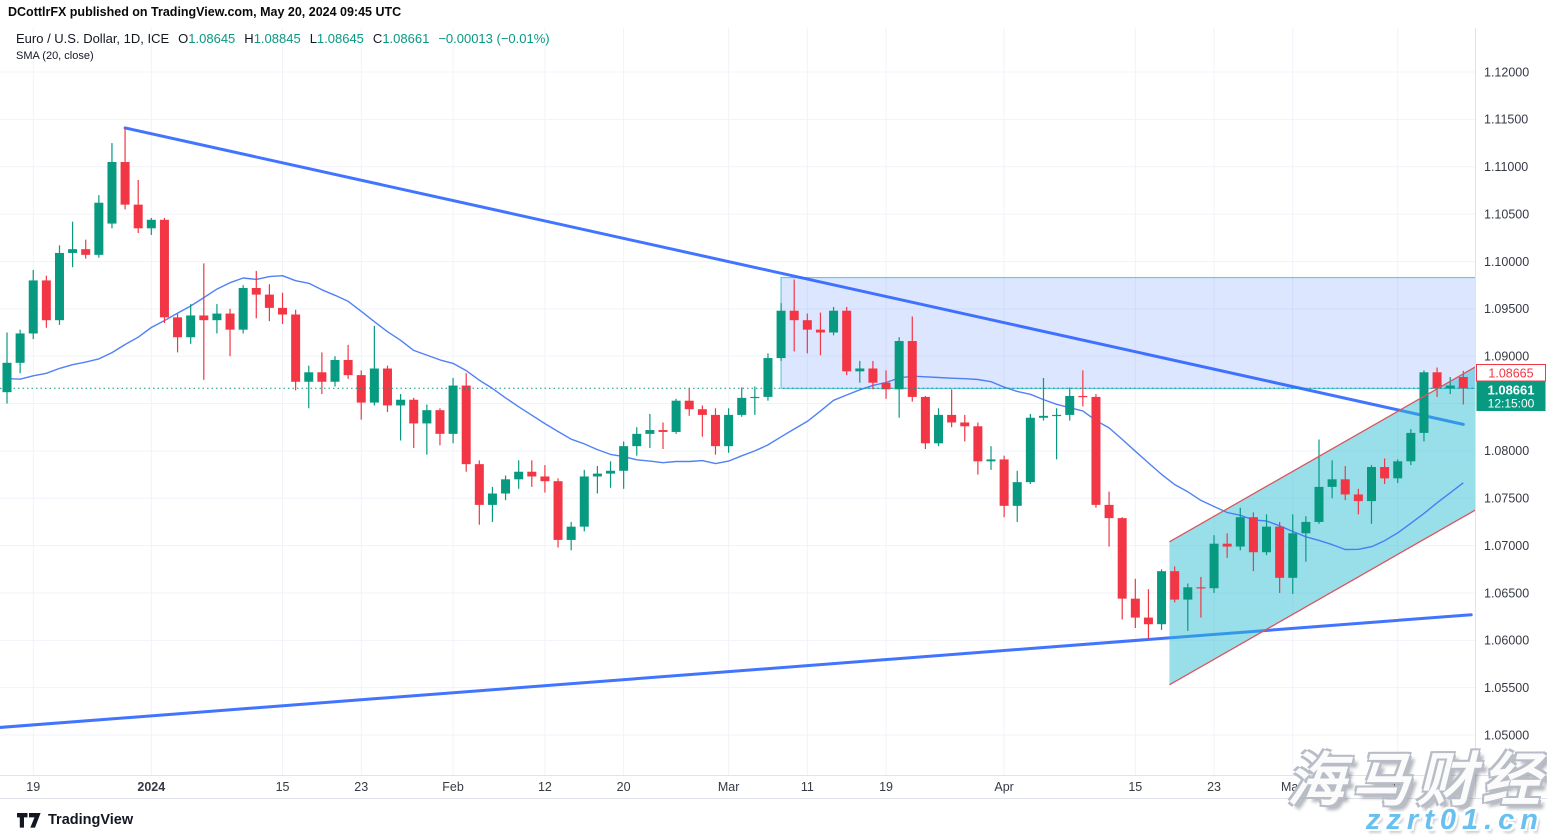  What do you see at coordinates (715, 787) in the screenshot?
I see `time-axis: 19 2024 15 23 Feb 12 20 Mar 11 19 Apr 15 23 May 13` at bounding box center [715, 787].